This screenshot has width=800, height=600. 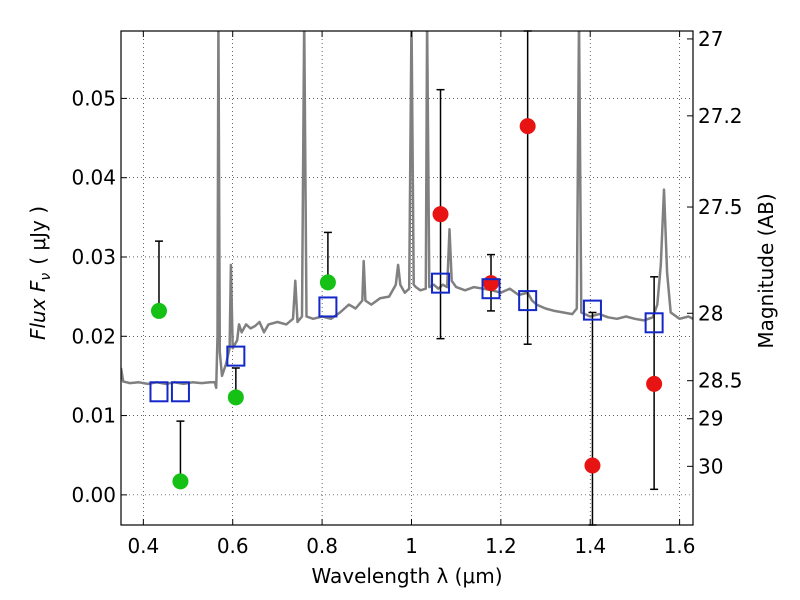 What do you see at coordinates (93, 416) in the screenshot?
I see `y-tick-label: 0.01` at bounding box center [93, 416].